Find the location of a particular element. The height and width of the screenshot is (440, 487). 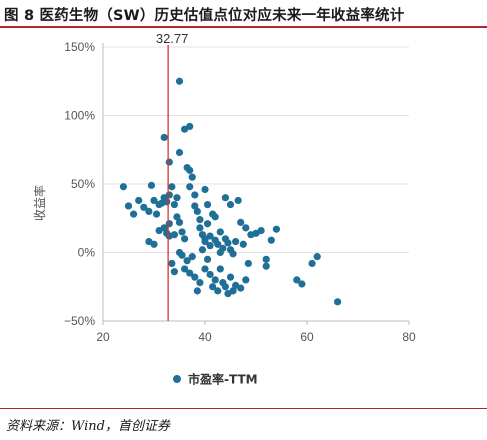

figure-title: 图 8 医药生物（SW）历史估值点位对应未来一年收益率统计 is located at coordinates (204, 16).